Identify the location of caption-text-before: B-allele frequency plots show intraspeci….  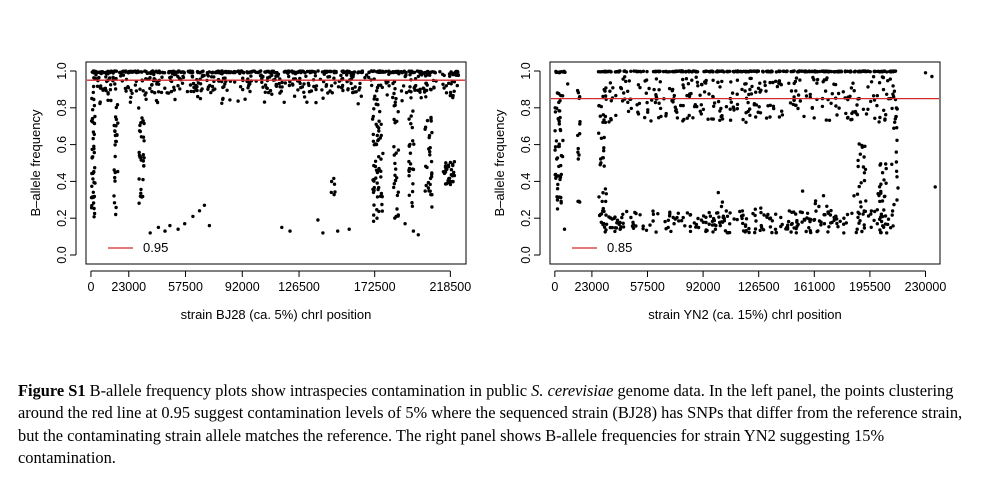
(308, 390).